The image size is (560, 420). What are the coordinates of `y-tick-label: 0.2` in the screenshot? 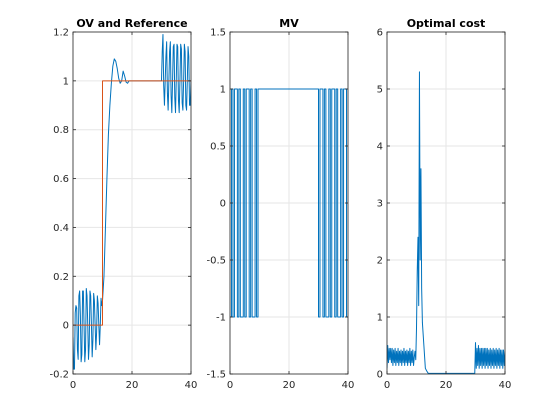 It's located at (61, 277).